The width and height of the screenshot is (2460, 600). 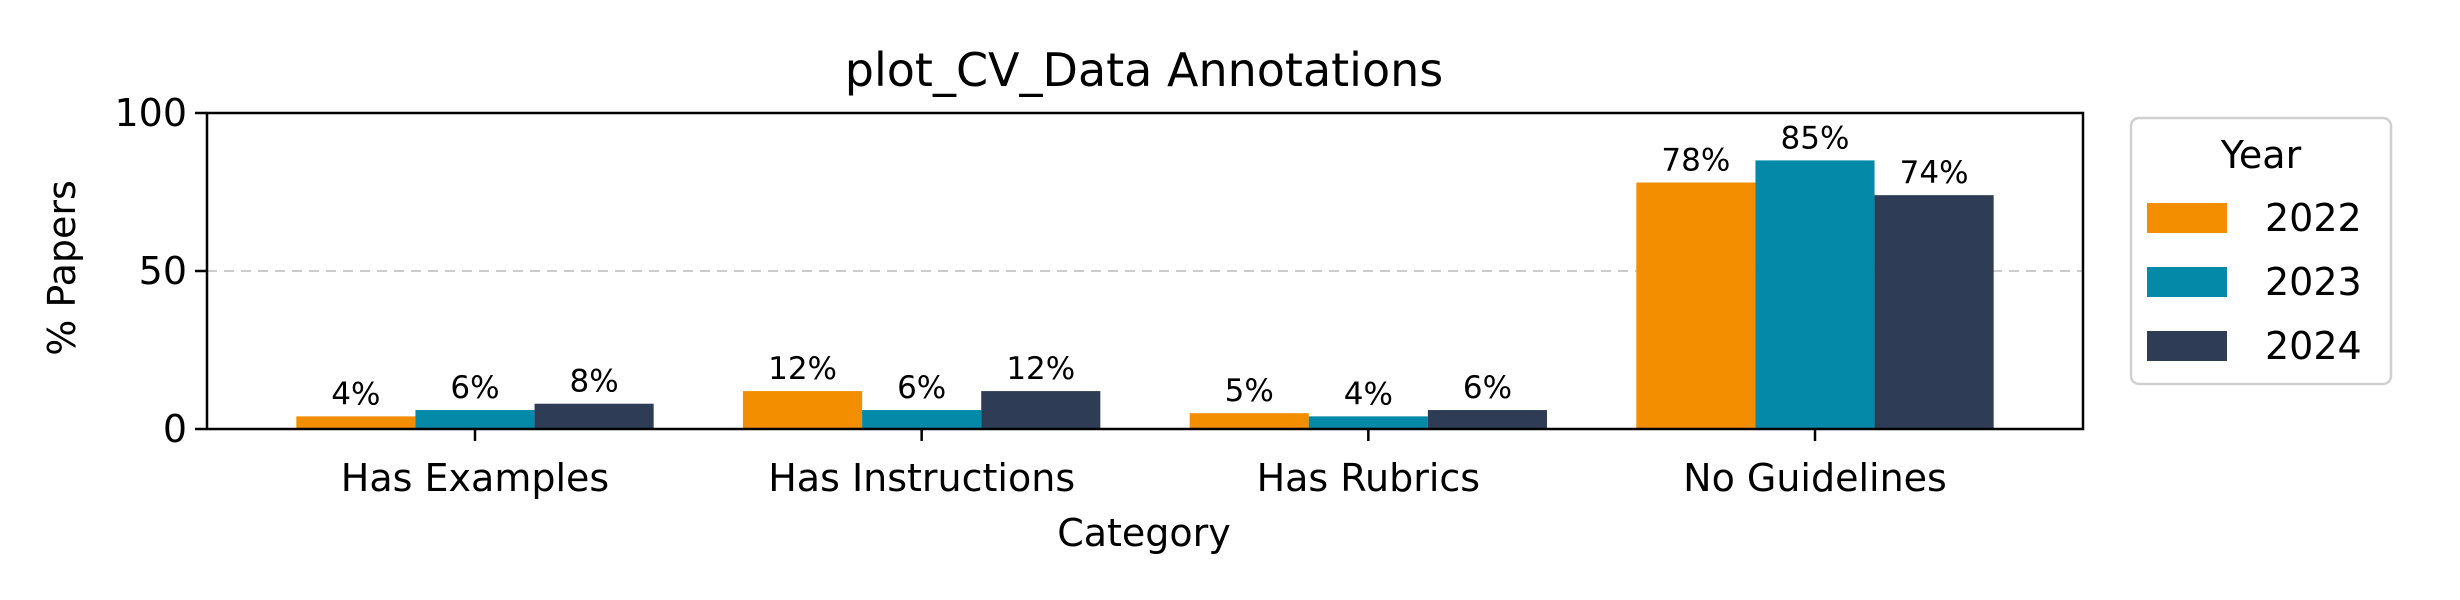 I want to click on data-label-2023-2: 4%, so click(x=1368, y=394).